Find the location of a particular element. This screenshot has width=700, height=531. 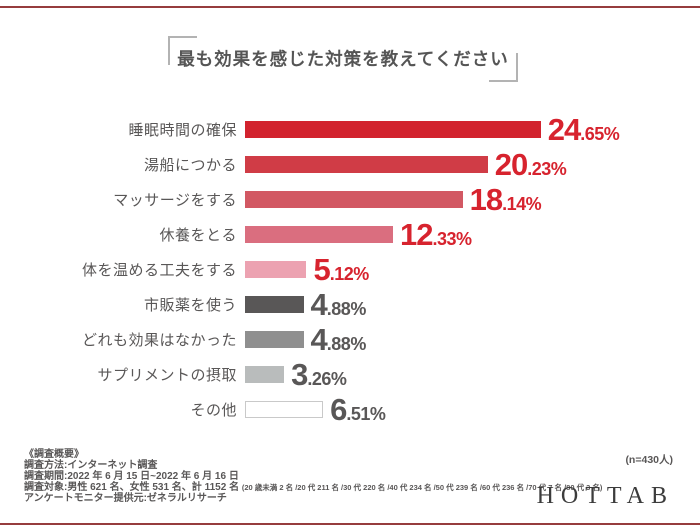

value-label: 6.51% is located at coordinates (358, 409).